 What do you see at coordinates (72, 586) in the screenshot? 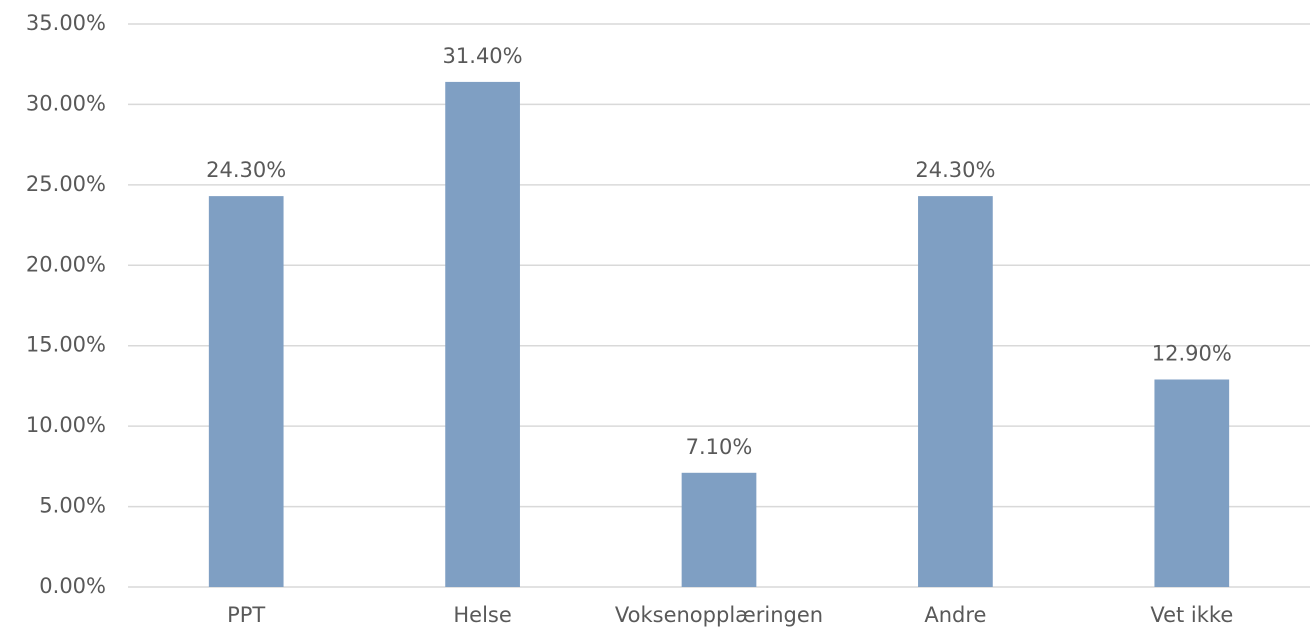
I see `y-tick-label: 0.00%` at bounding box center [72, 586].